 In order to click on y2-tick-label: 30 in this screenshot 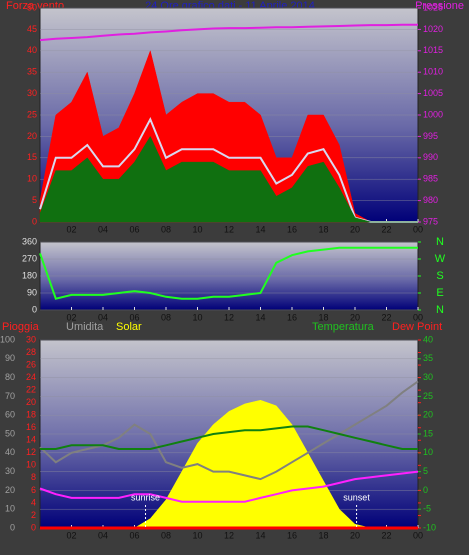, I will do `click(428, 377)`.